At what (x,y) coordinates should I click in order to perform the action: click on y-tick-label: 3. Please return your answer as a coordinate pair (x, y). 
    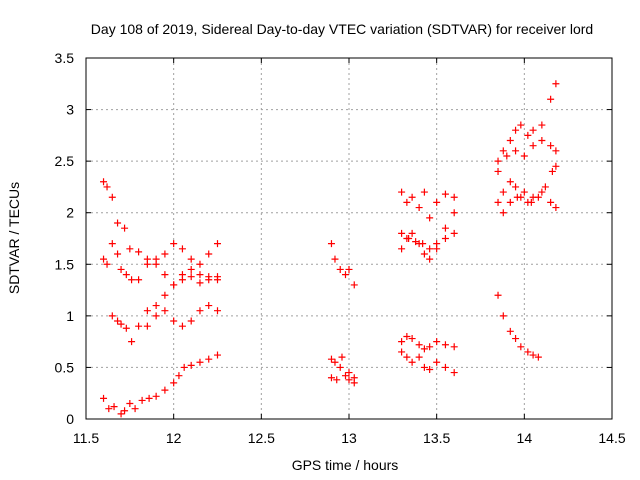
    Looking at the image, I should click on (70, 110).